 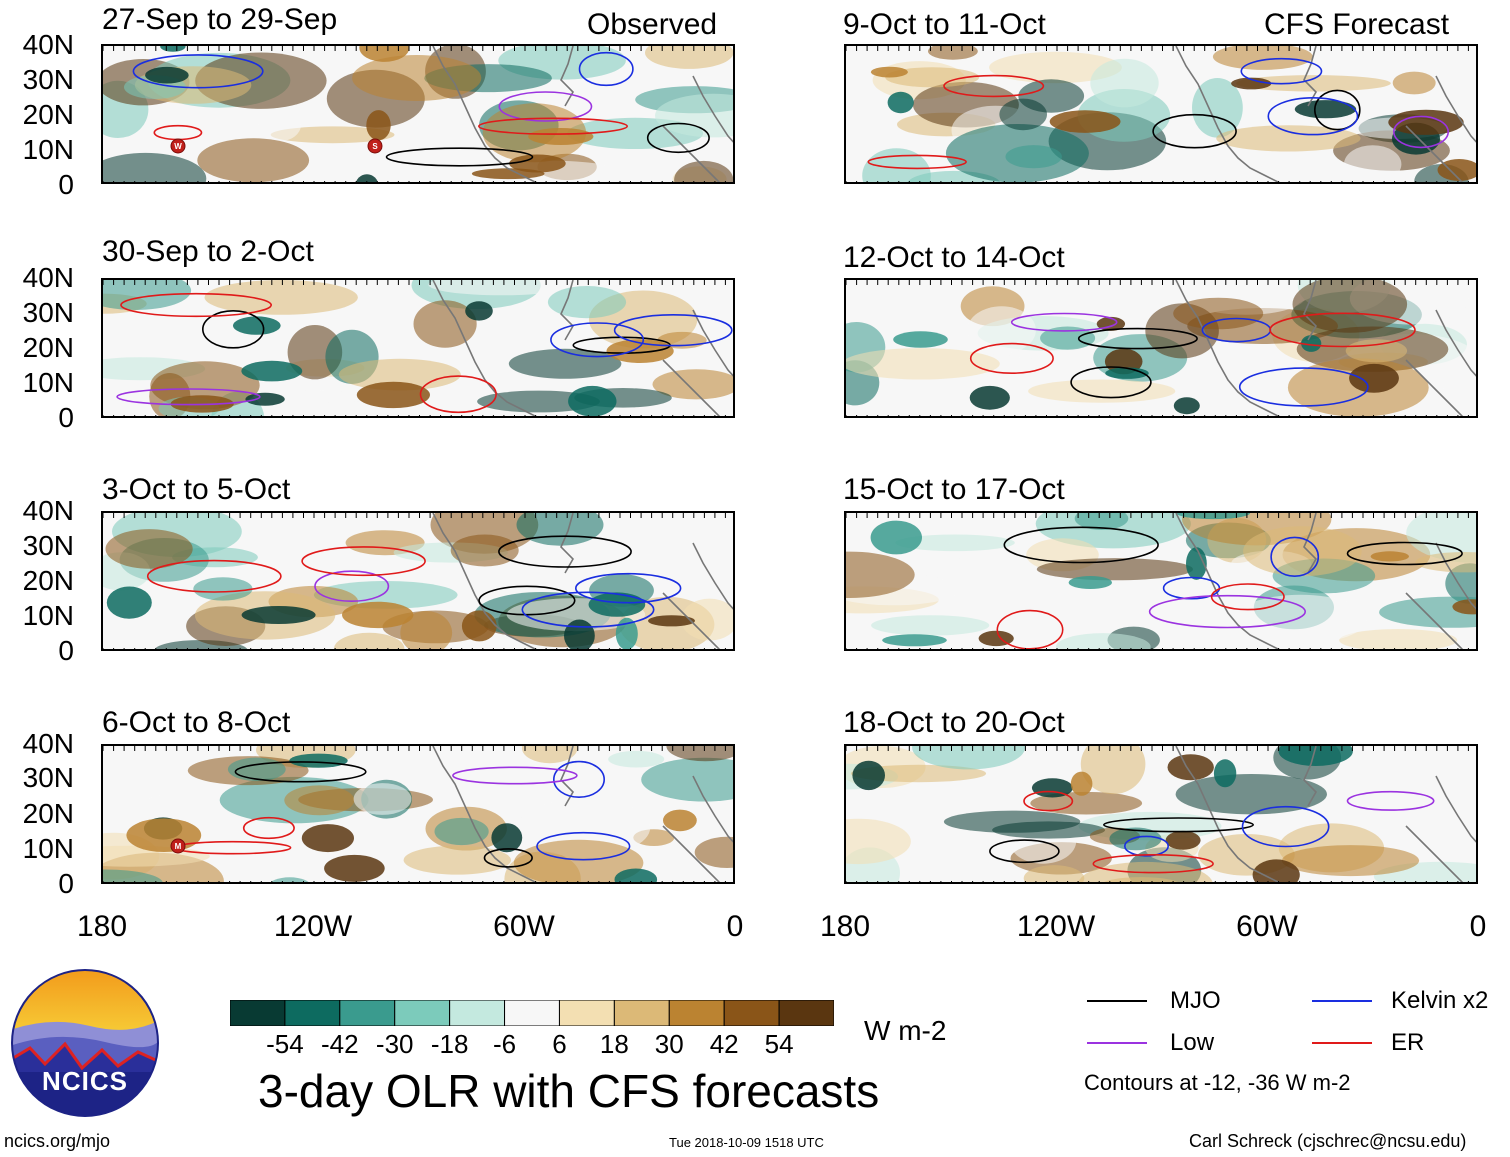 What do you see at coordinates (524, 926) in the screenshot?
I see `lon-label-60w: 60W` at bounding box center [524, 926].